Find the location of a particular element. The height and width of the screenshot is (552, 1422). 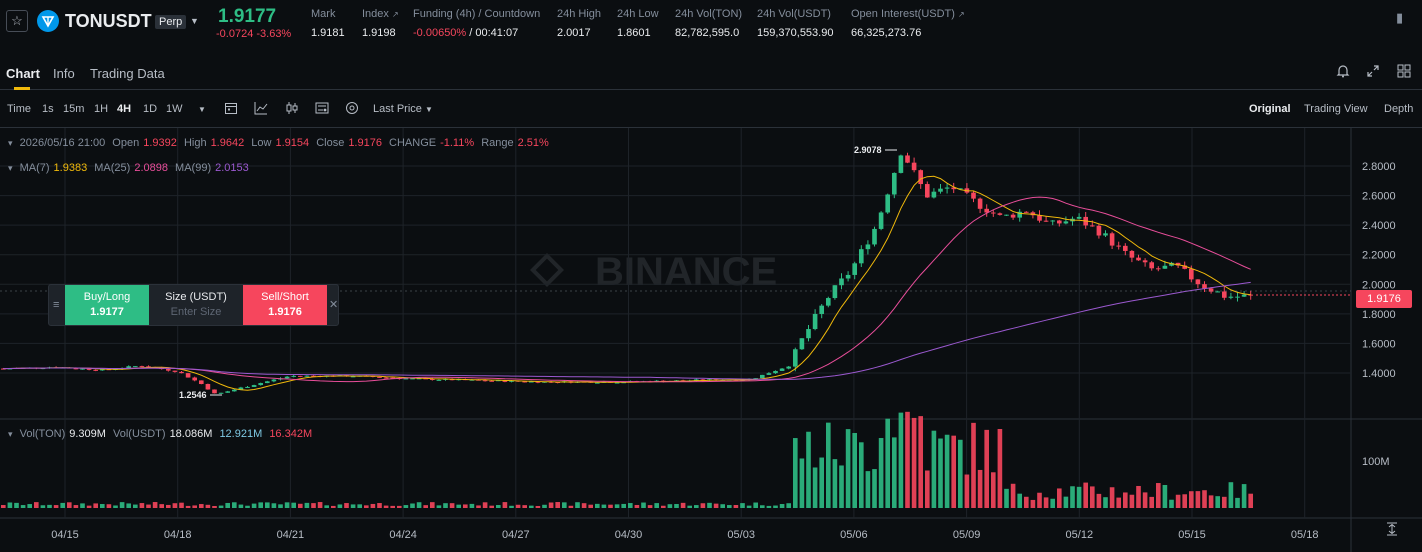

indicator-icon is located at coordinates (261, 110).